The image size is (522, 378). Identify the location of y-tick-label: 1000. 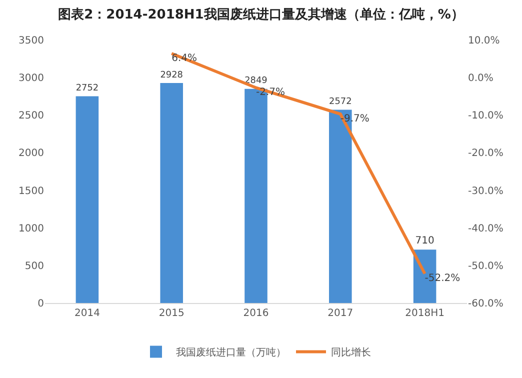
(31, 228).